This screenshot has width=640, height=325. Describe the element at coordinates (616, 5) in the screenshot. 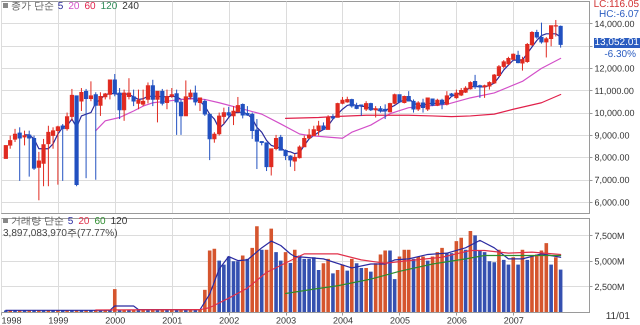

I see `text: LC:116.05` at that location.